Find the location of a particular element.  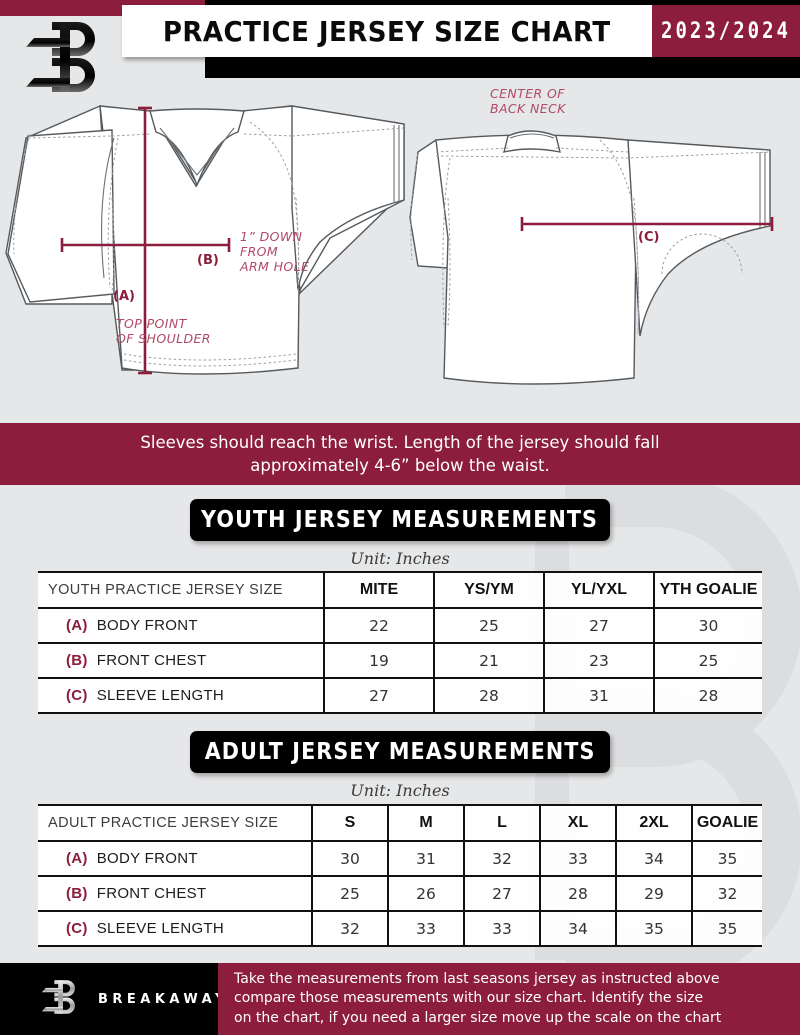

adult-row-1-name: FRONT CHEST is located at coordinates (151, 893).